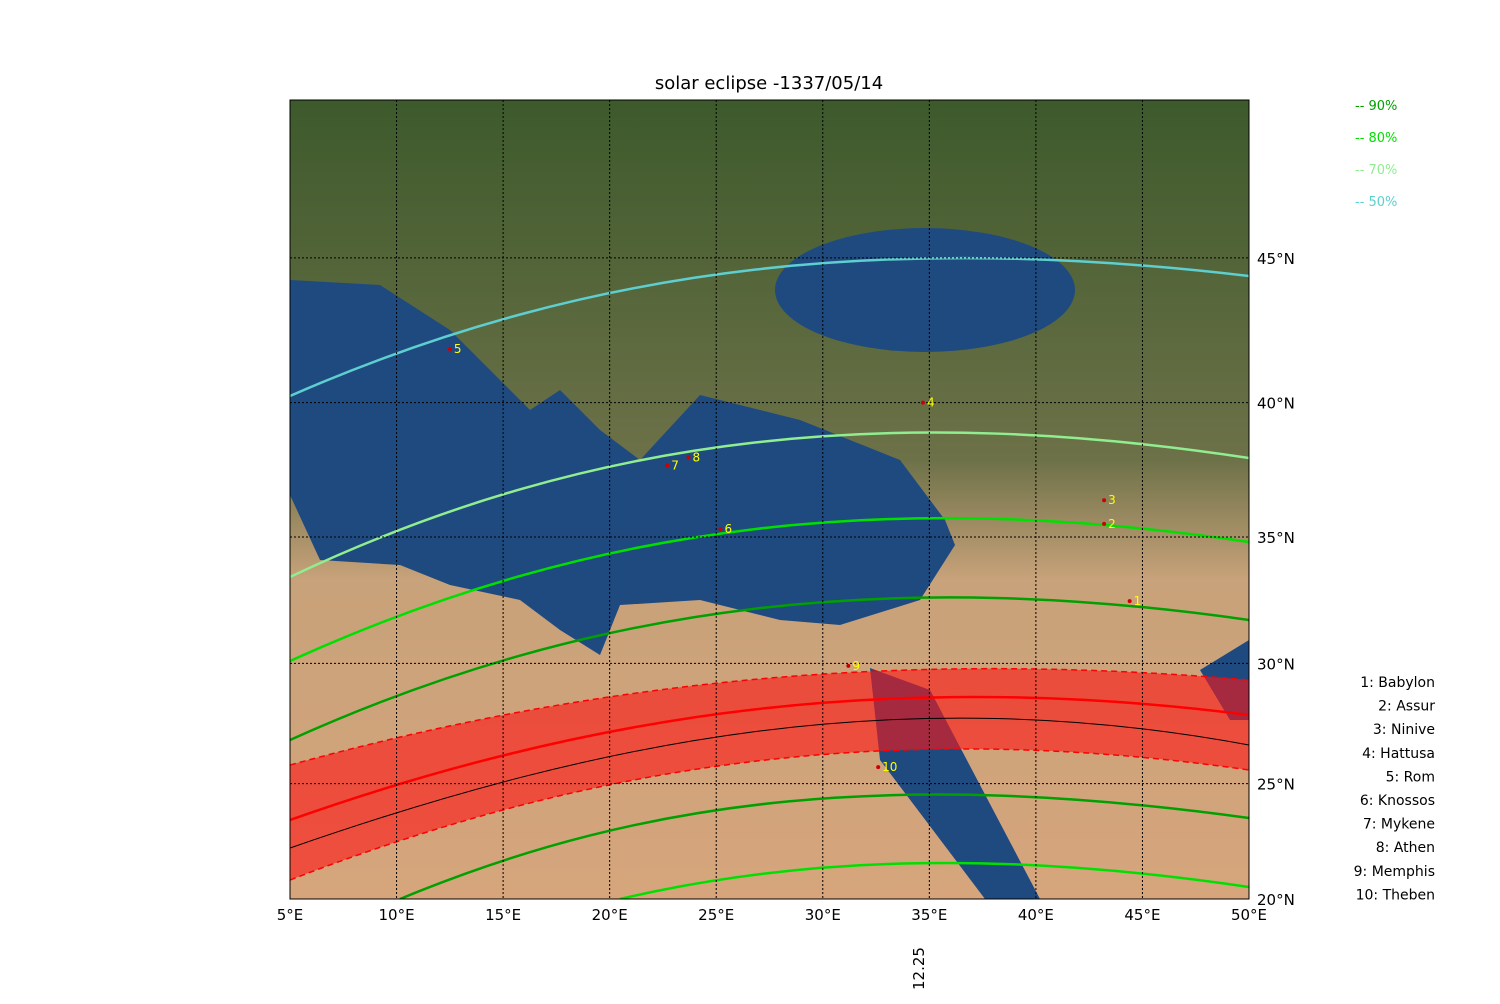 The height and width of the screenshot is (1004, 1500). Describe the element at coordinates (458, 349) in the screenshot. I see `site-label: 5` at that location.